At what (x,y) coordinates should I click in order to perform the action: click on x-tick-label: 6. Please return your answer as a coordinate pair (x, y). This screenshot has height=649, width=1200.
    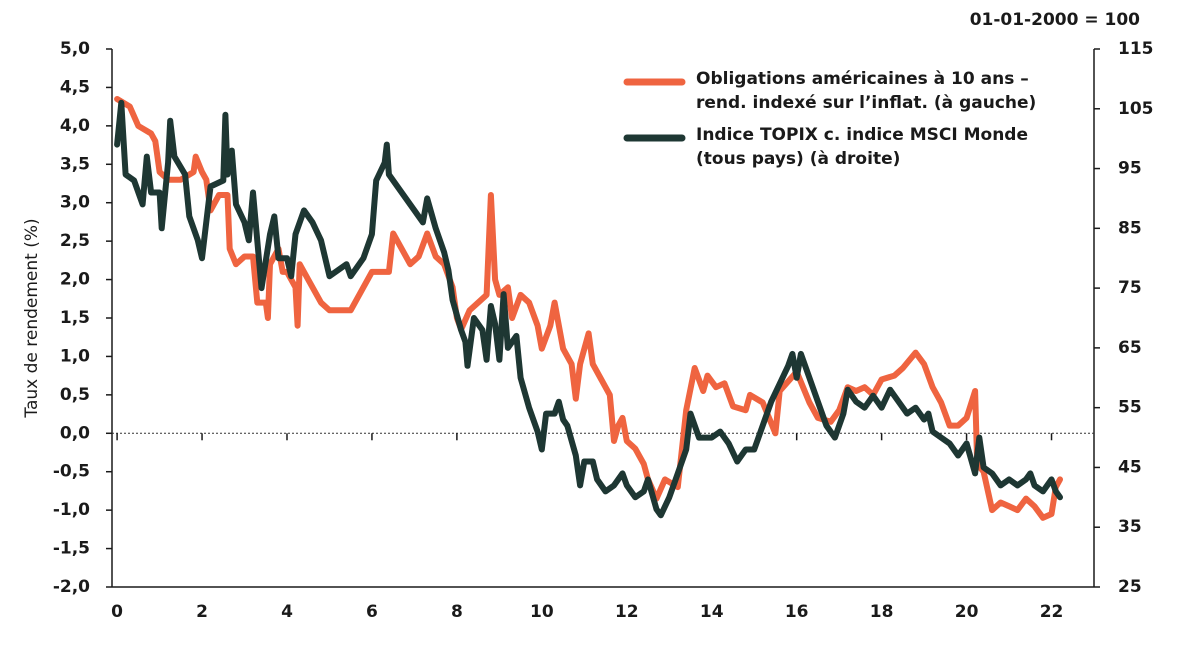
    Looking at the image, I should click on (372, 612).